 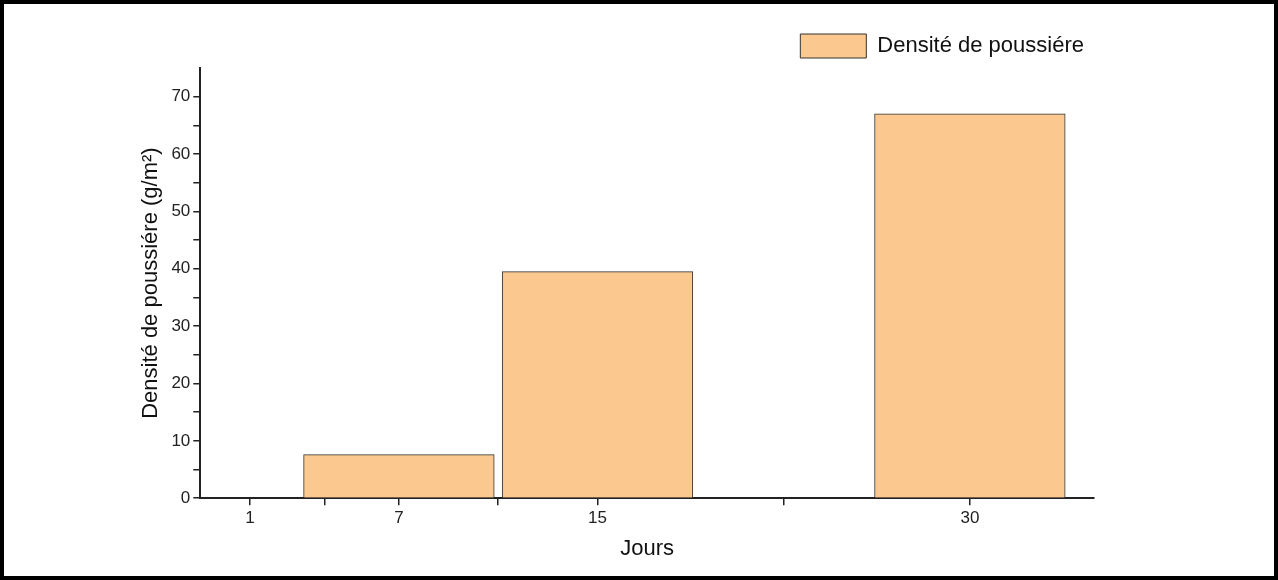 What do you see at coordinates (181, 383) in the screenshot?
I see `y-tick-label: 20` at bounding box center [181, 383].